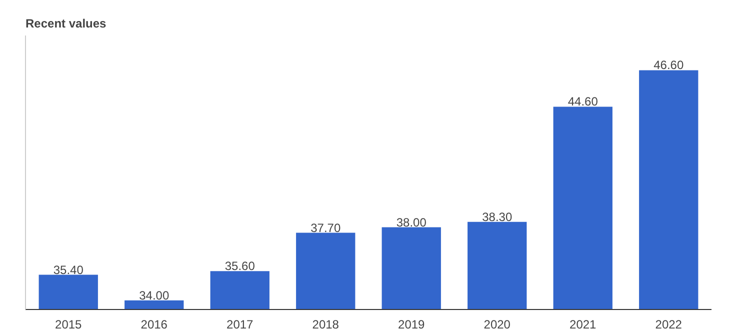 The height and width of the screenshot is (331, 731). I want to click on x-tick-label: 2015, so click(68, 324).